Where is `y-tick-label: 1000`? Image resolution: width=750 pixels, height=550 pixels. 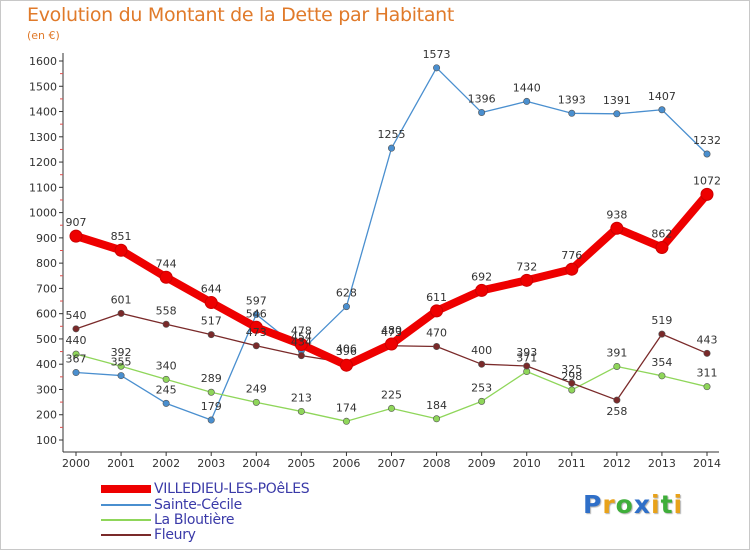 y-tick-label: 1000 is located at coordinates (43, 213).